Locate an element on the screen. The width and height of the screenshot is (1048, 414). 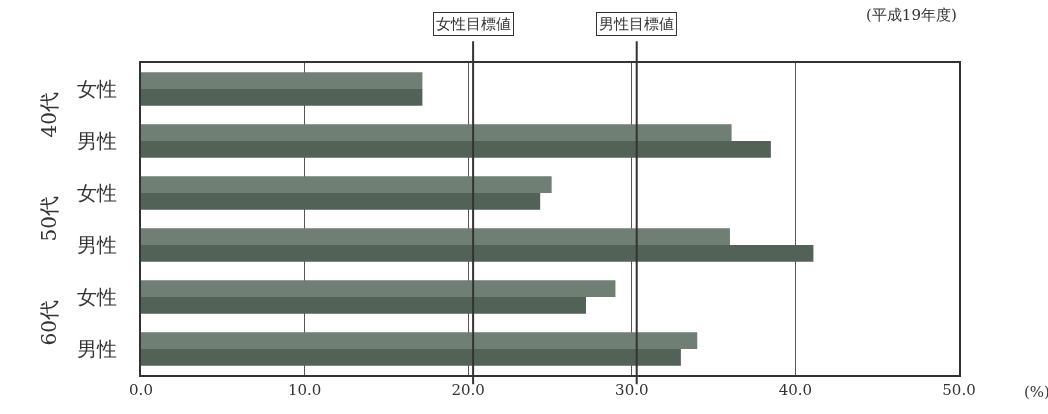
text: 40代 is located at coordinates (49, 114).